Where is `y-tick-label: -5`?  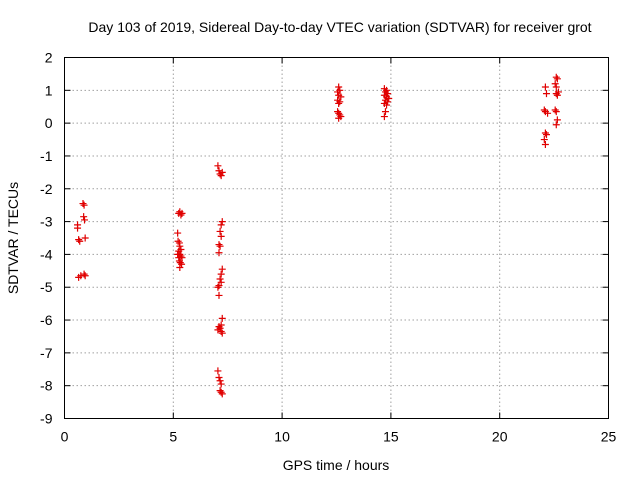 y-tick-label: -5 is located at coordinates (46, 287).